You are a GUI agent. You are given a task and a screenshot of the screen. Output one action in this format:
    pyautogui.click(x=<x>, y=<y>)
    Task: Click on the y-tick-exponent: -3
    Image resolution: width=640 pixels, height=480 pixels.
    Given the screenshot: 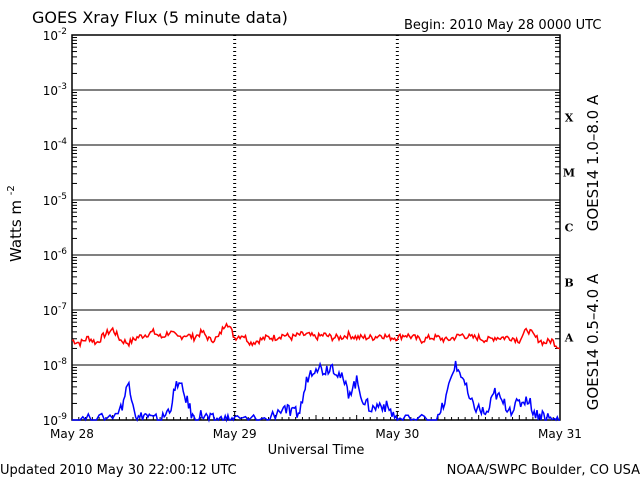 What is the action you would take?
    pyautogui.click(x=62, y=87)
    